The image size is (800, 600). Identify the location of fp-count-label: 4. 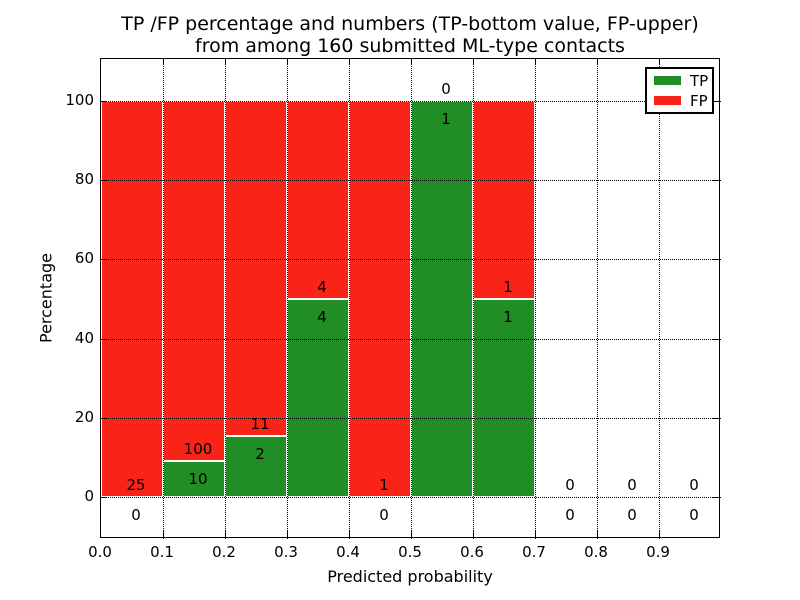
(322, 287).